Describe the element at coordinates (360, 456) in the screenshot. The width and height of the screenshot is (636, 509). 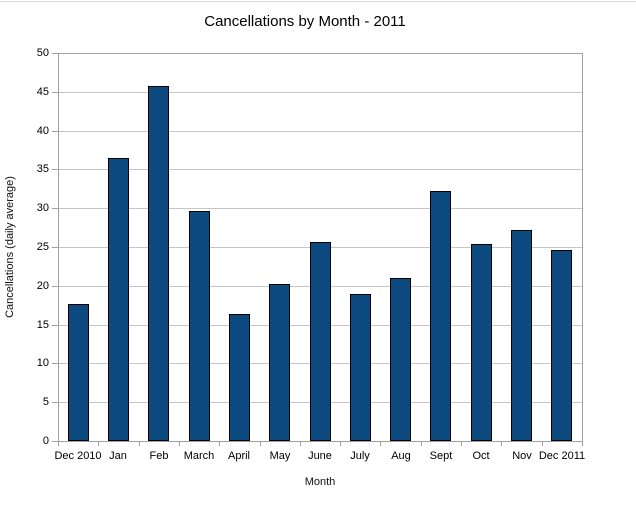
I see `x-tick-label: July` at that location.